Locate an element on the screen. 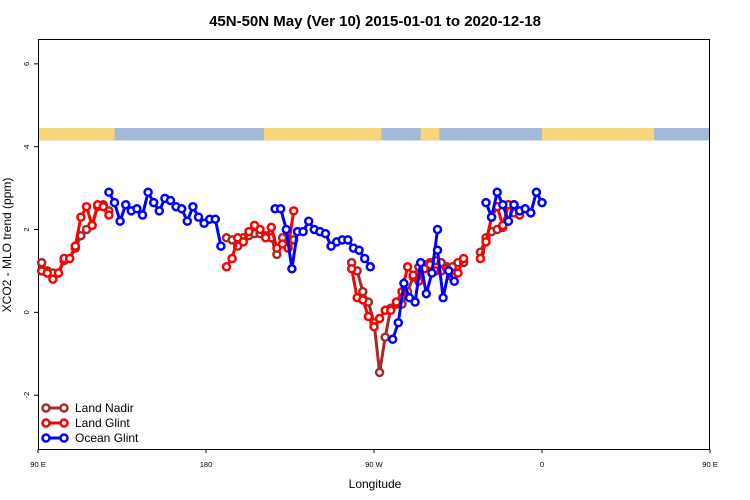  y-tick-label: 0 is located at coordinates (26, 312).